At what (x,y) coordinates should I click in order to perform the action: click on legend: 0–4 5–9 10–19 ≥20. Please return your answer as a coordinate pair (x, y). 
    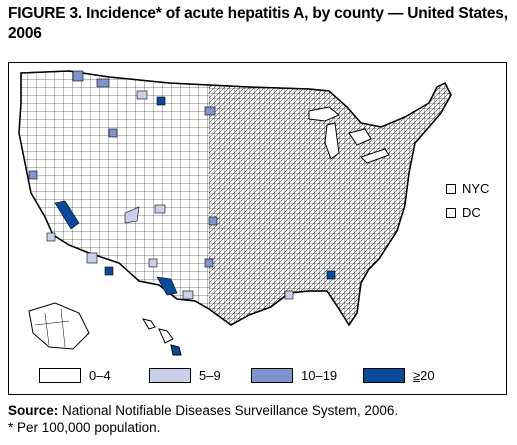
    Looking at the image, I should click on (259, 378).